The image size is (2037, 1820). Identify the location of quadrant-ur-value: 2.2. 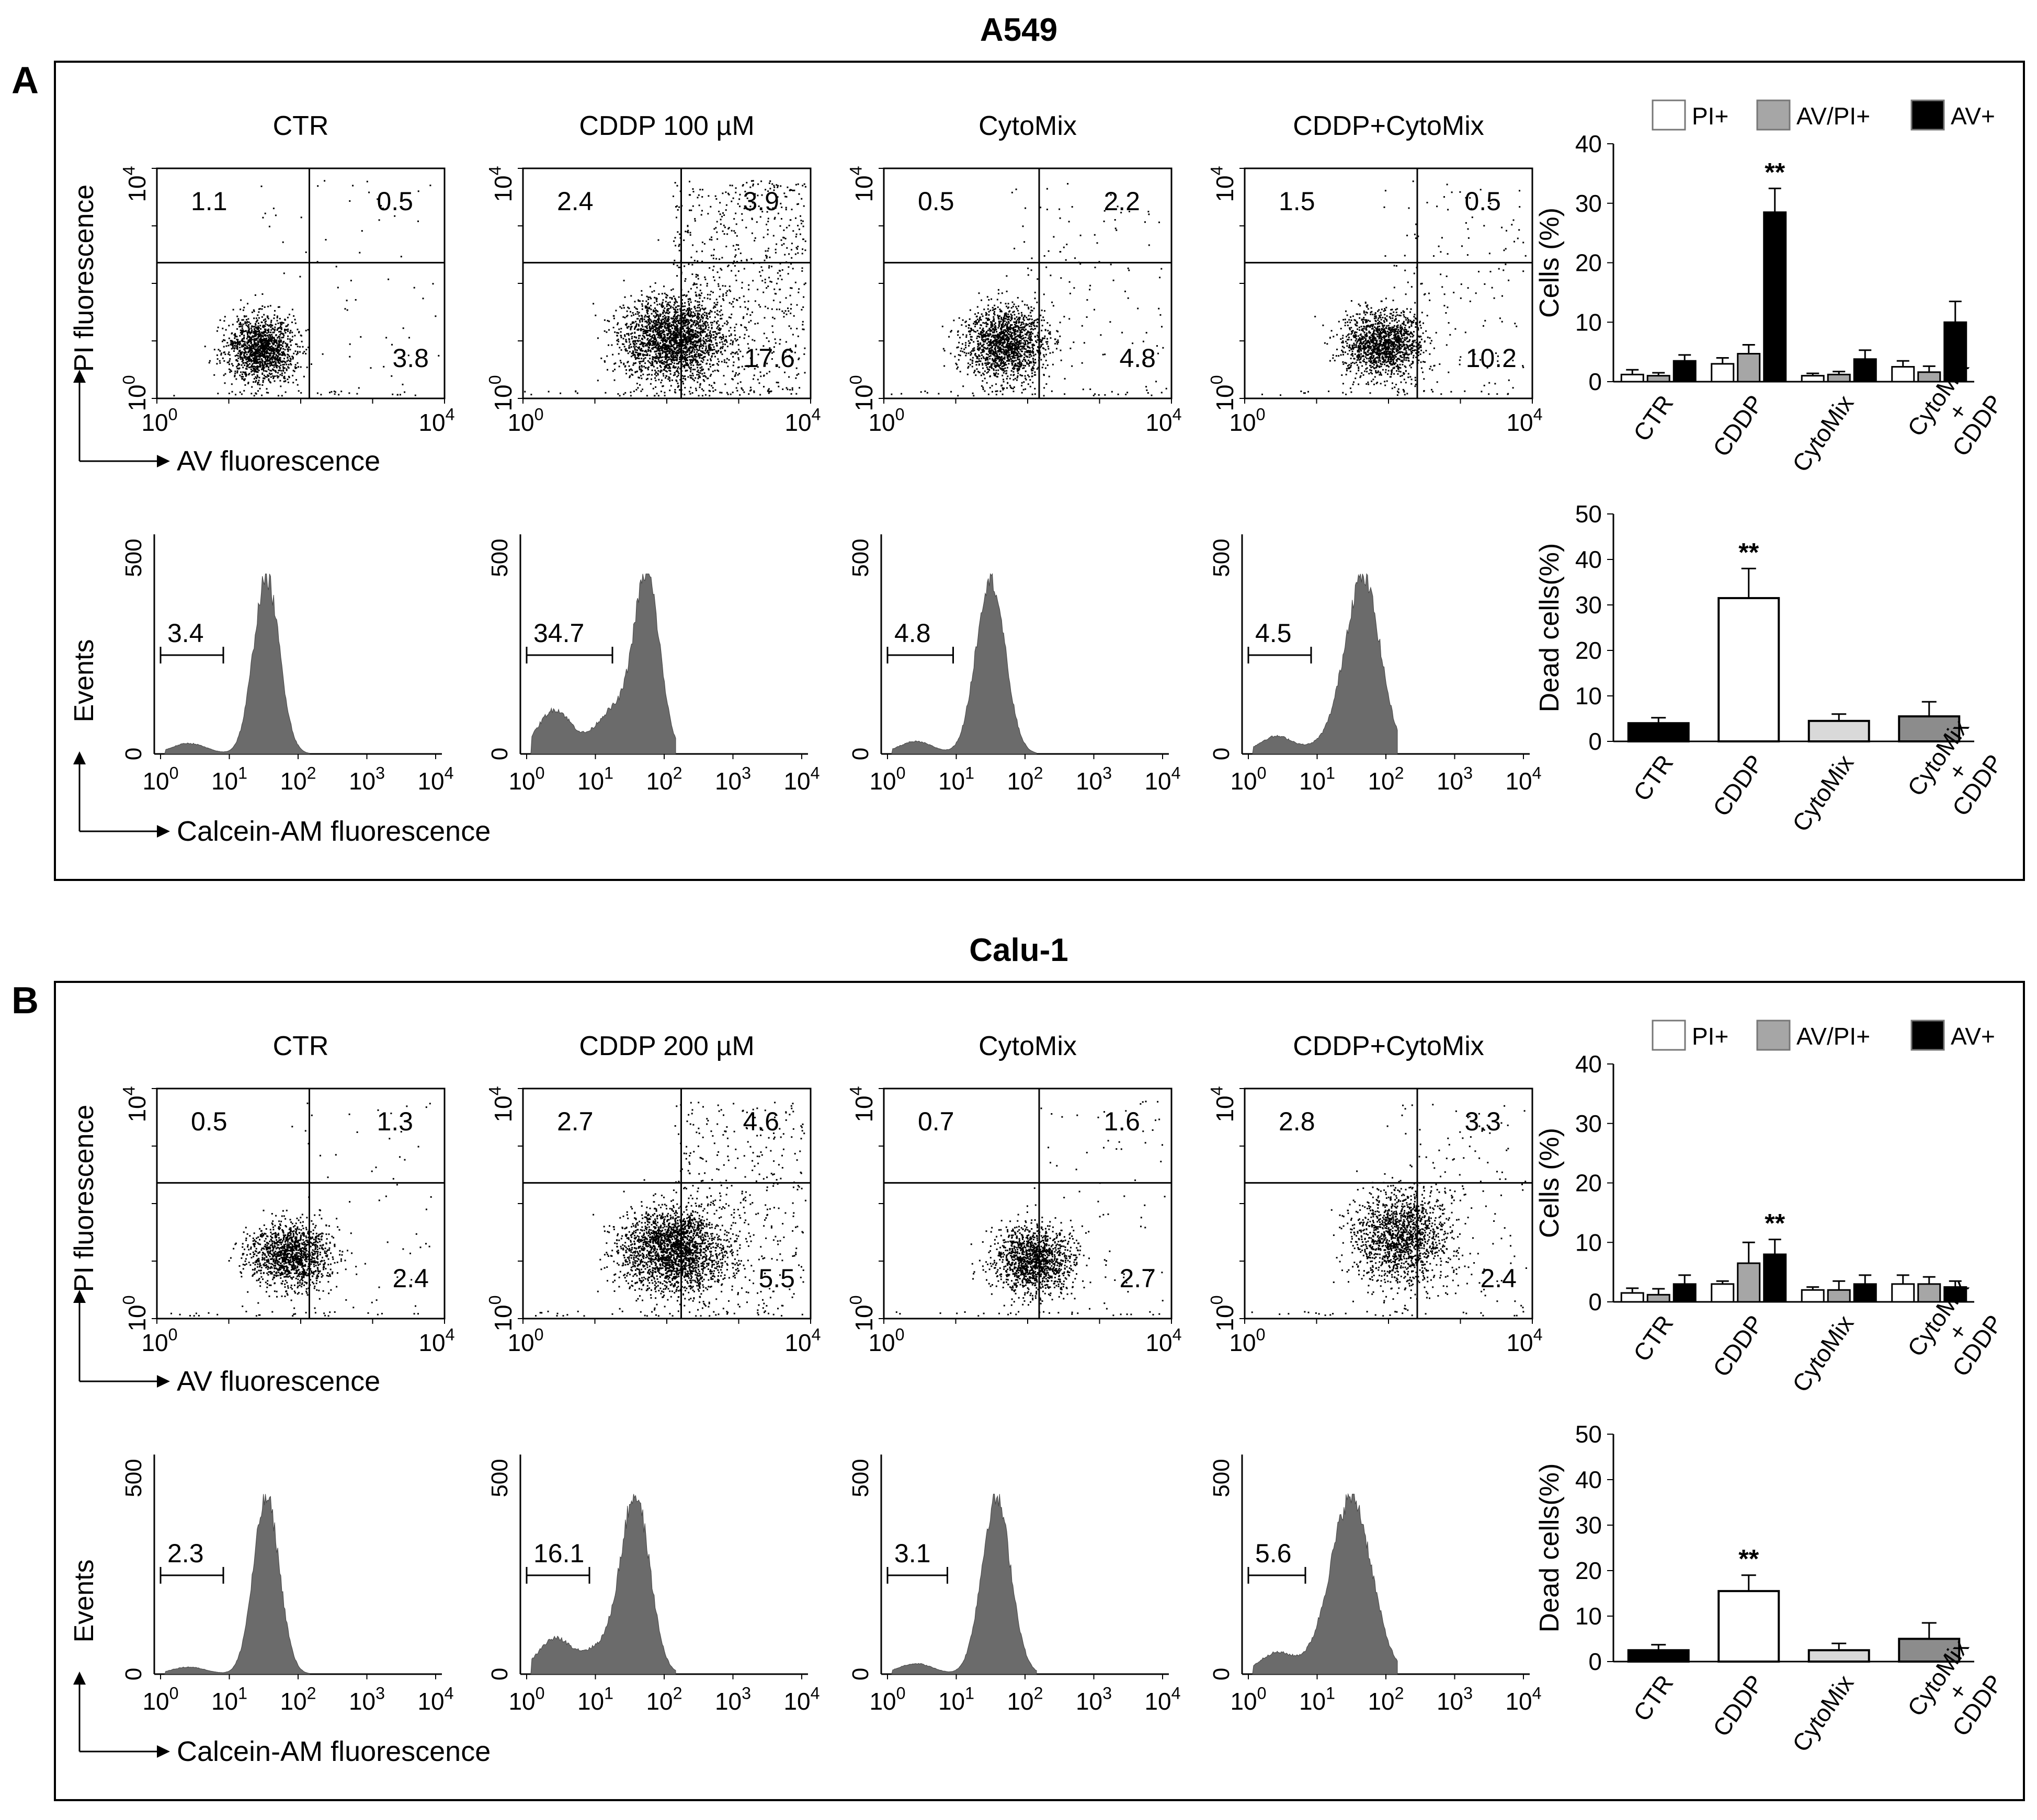
(1122, 202).